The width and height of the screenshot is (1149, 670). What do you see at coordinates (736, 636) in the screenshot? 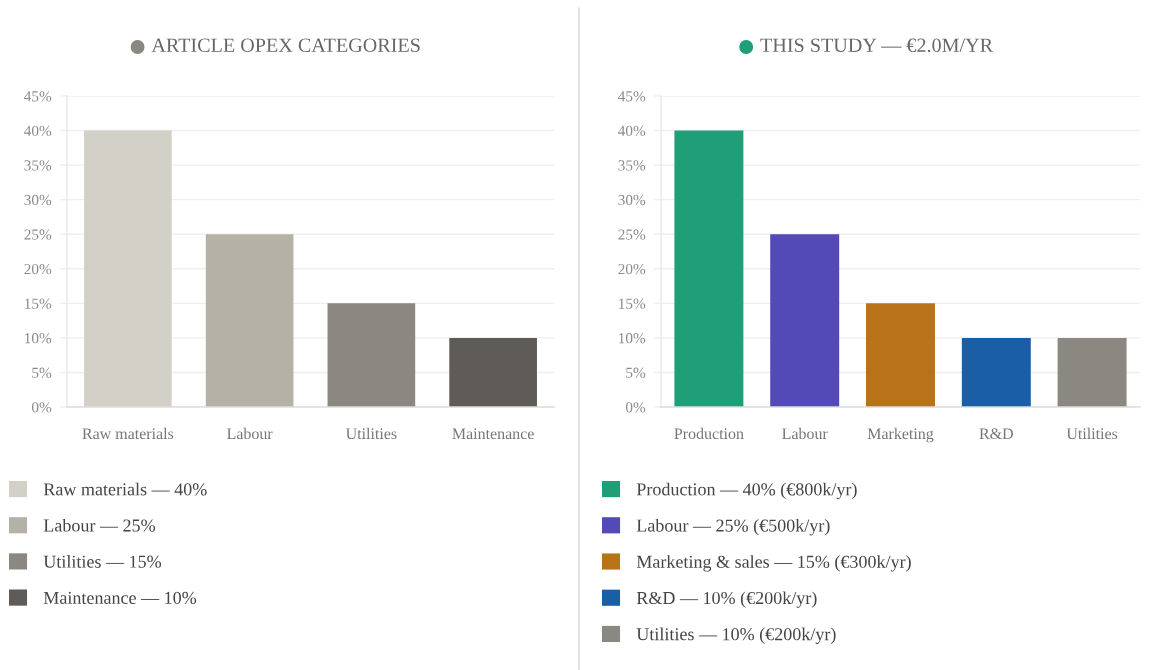
I see `legend-label: Utilities — 10% (€200k/yr)` at bounding box center [736, 636].